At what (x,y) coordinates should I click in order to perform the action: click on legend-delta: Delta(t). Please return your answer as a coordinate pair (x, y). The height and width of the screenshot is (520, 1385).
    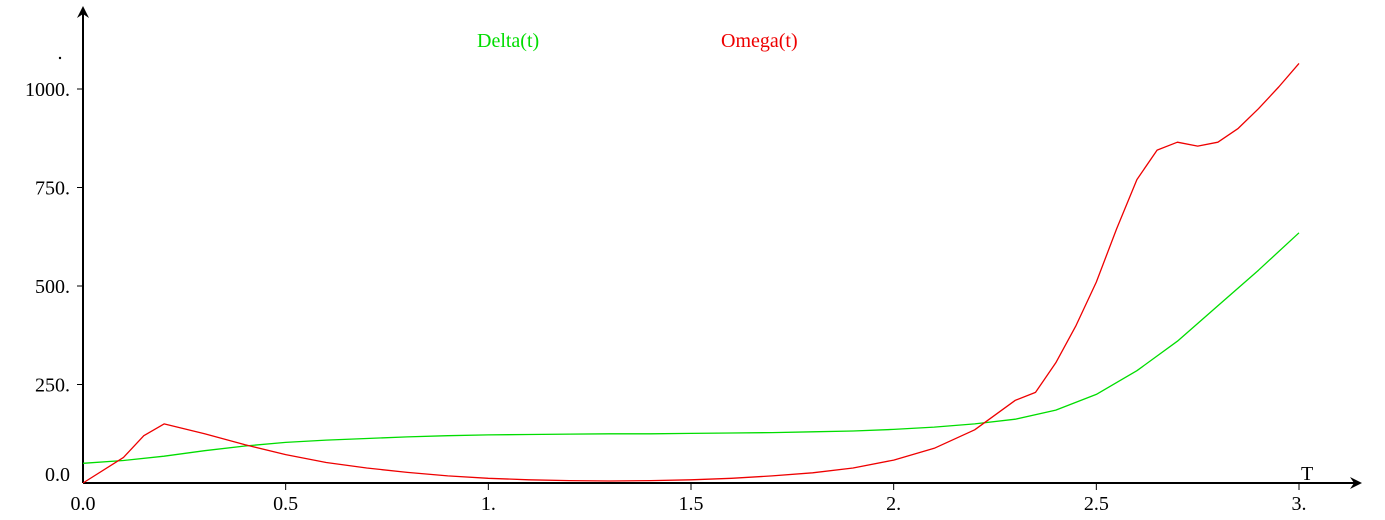
    Looking at the image, I should click on (508, 41).